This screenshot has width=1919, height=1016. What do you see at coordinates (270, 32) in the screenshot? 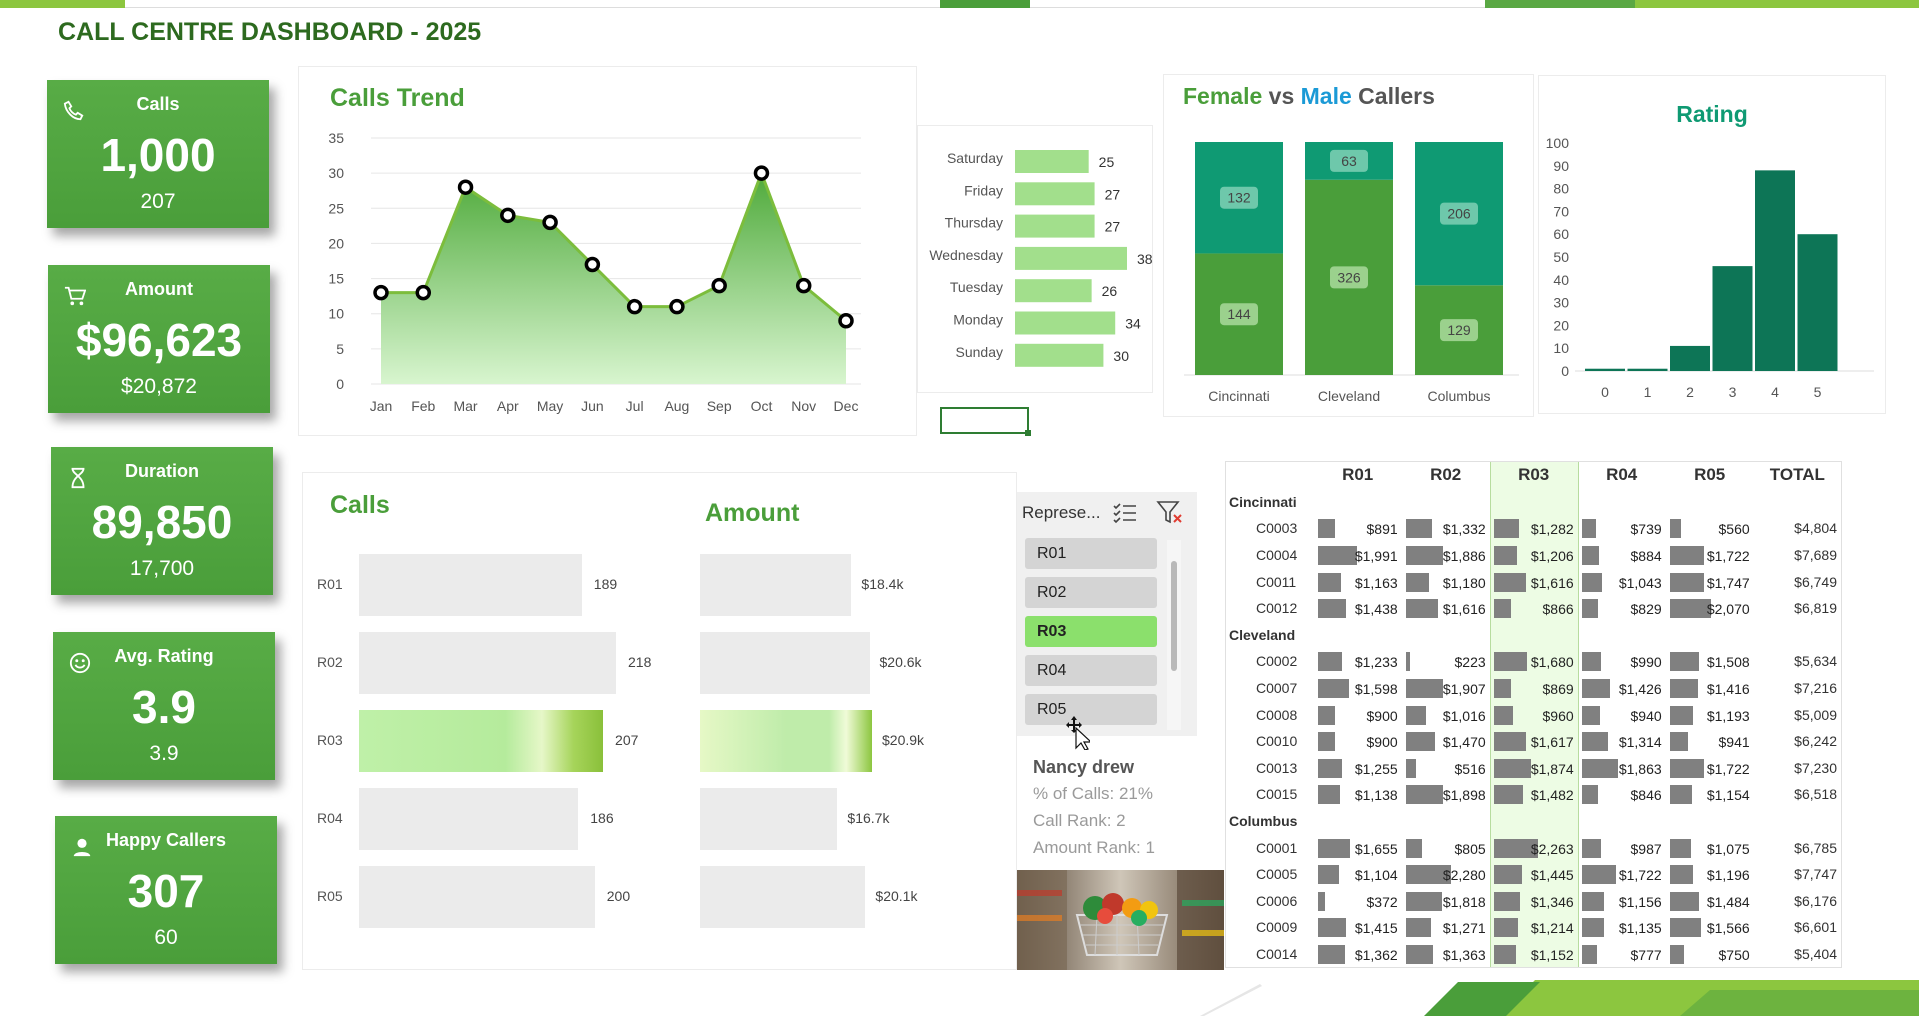
I see `dashboard-title: CALL CENTRE DASHBOARD - 2025` at bounding box center [270, 32].